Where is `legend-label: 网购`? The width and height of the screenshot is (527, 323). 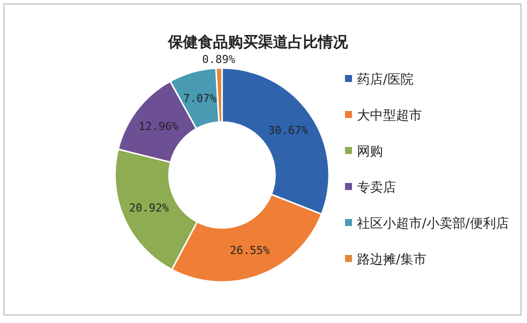
legend-label: 网购 is located at coordinates (370, 152).